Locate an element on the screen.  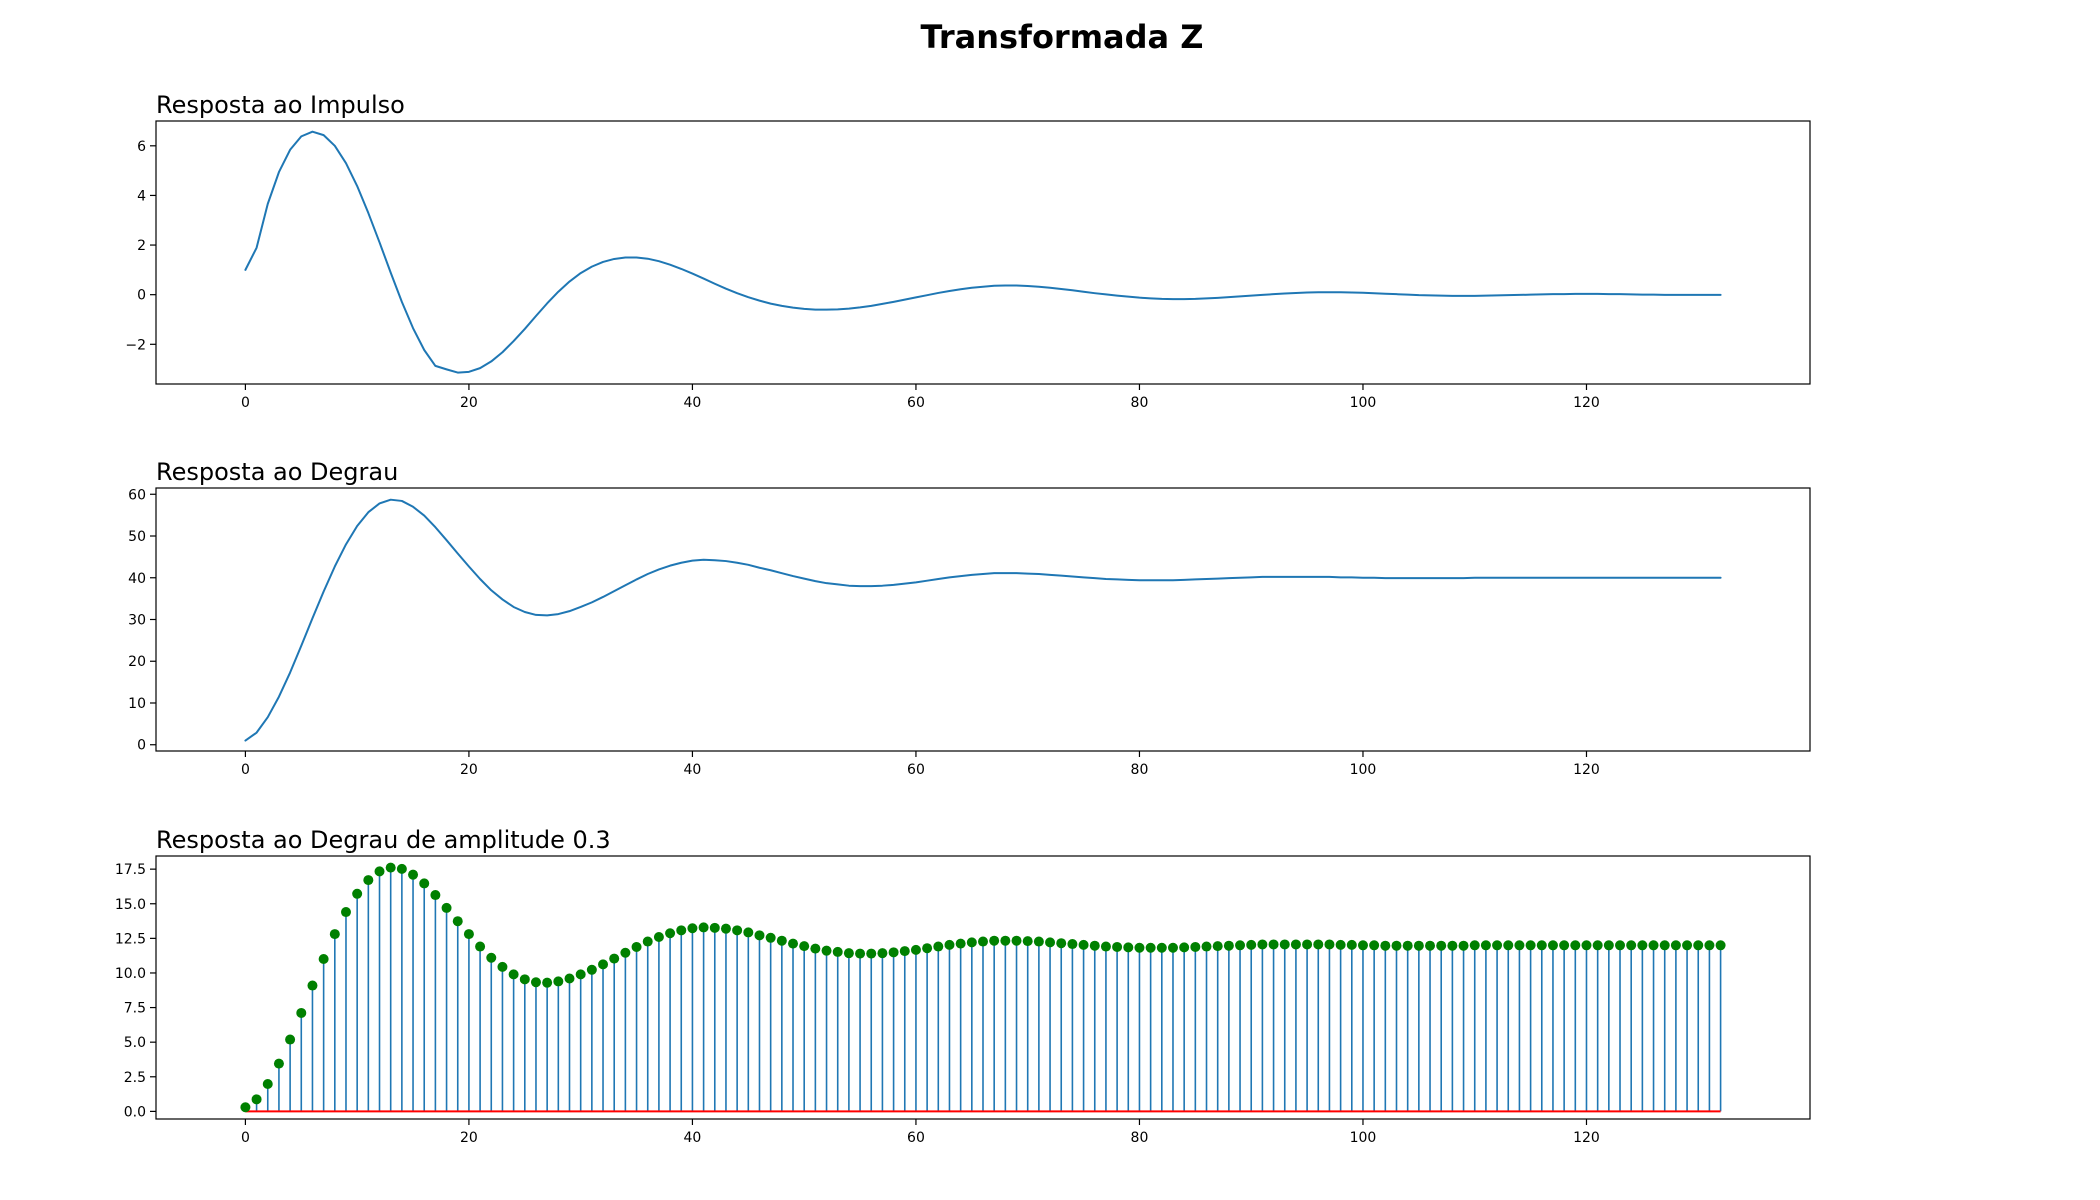
x-tick-label: 40 is located at coordinates (693, 770).